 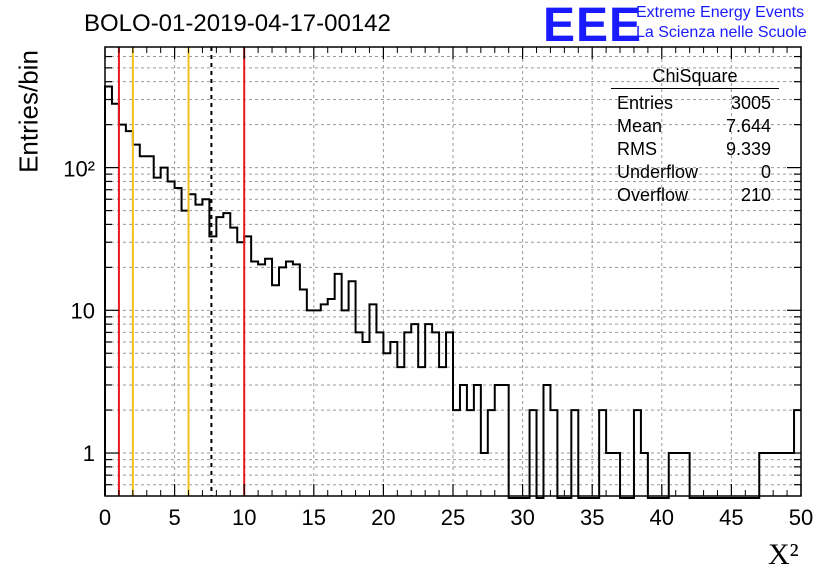 What do you see at coordinates (453, 517) in the screenshot?
I see `x-tick-label: 25` at bounding box center [453, 517].